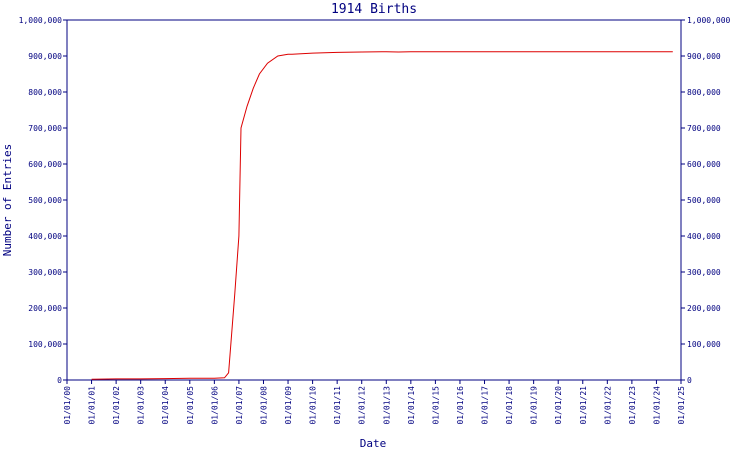  What do you see at coordinates (7, 200) in the screenshot?
I see `y-axis-label: Number of Entries` at bounding box center [7, 200].